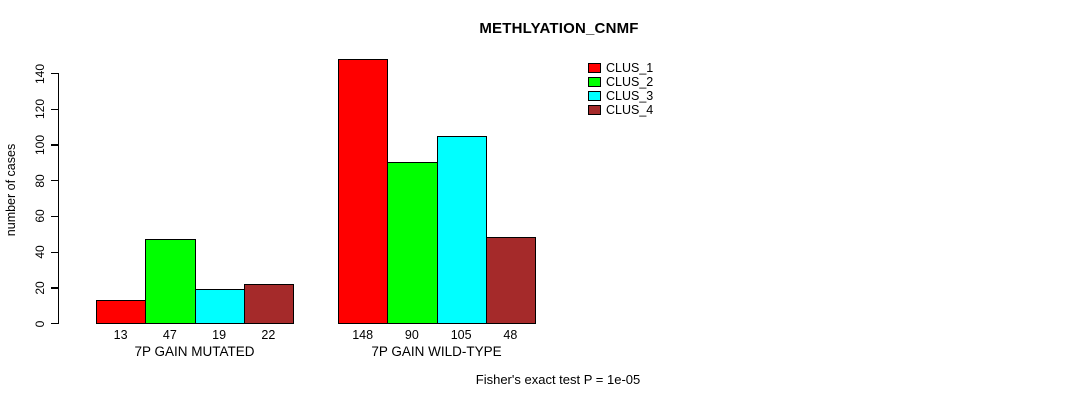  Describe the element at coordinates (436, 351) in the screenshot. I see `x-group-label: 7P GAIN WILD-TYPE` at that location.